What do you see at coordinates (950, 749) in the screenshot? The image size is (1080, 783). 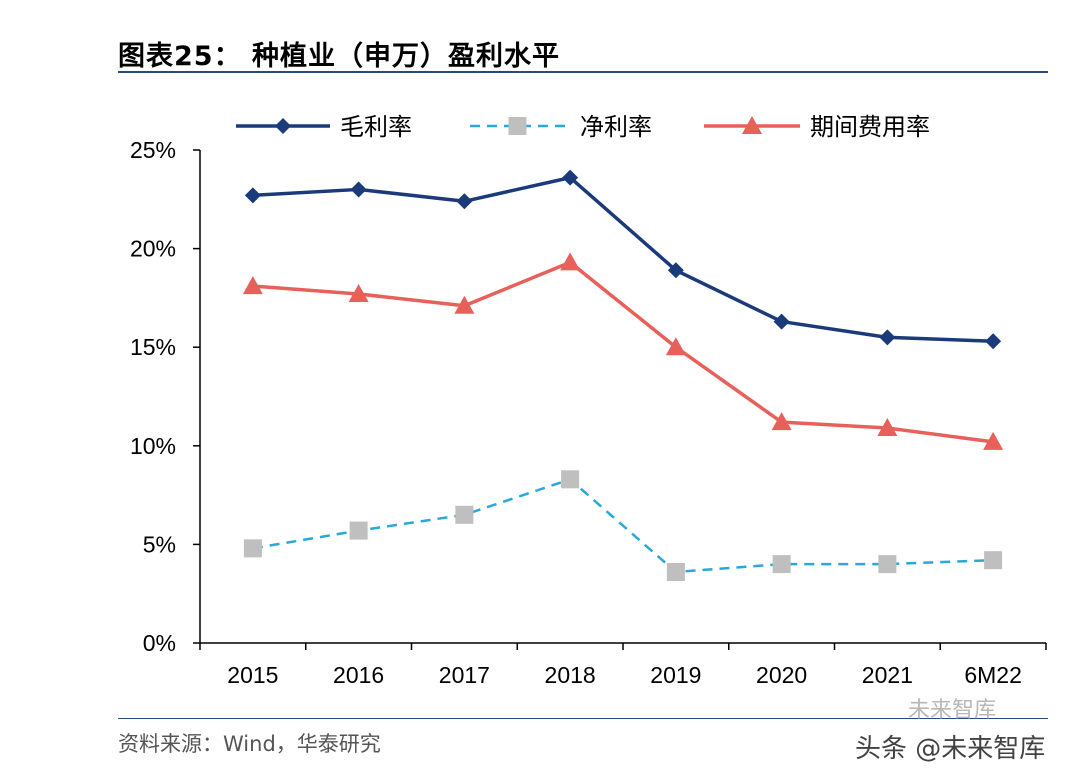 I see `watermark-text: 头条 @未来智库` at bounding box center [950, 749].